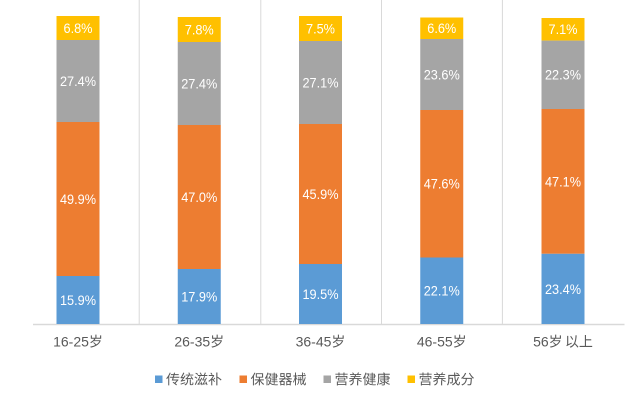  What do you see at coordinates (321, 294) in the screenshot?
I see `svg-text: 19.5%` at bounding box center [321, 294].